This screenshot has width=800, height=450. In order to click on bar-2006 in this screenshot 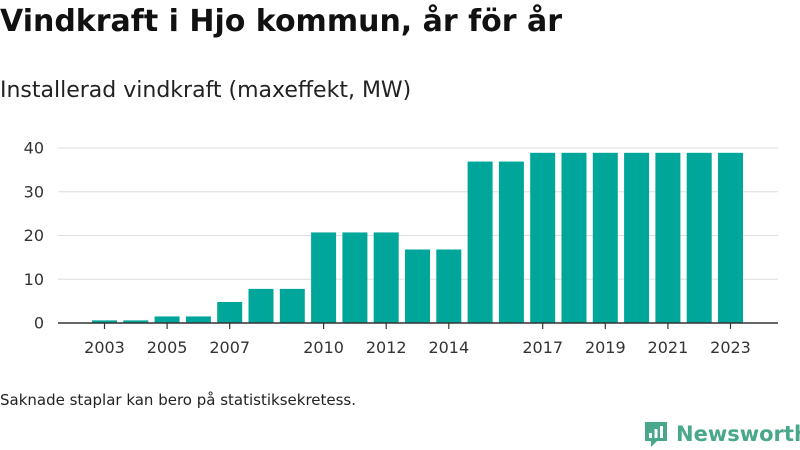, I will do `click(198, 319)`.